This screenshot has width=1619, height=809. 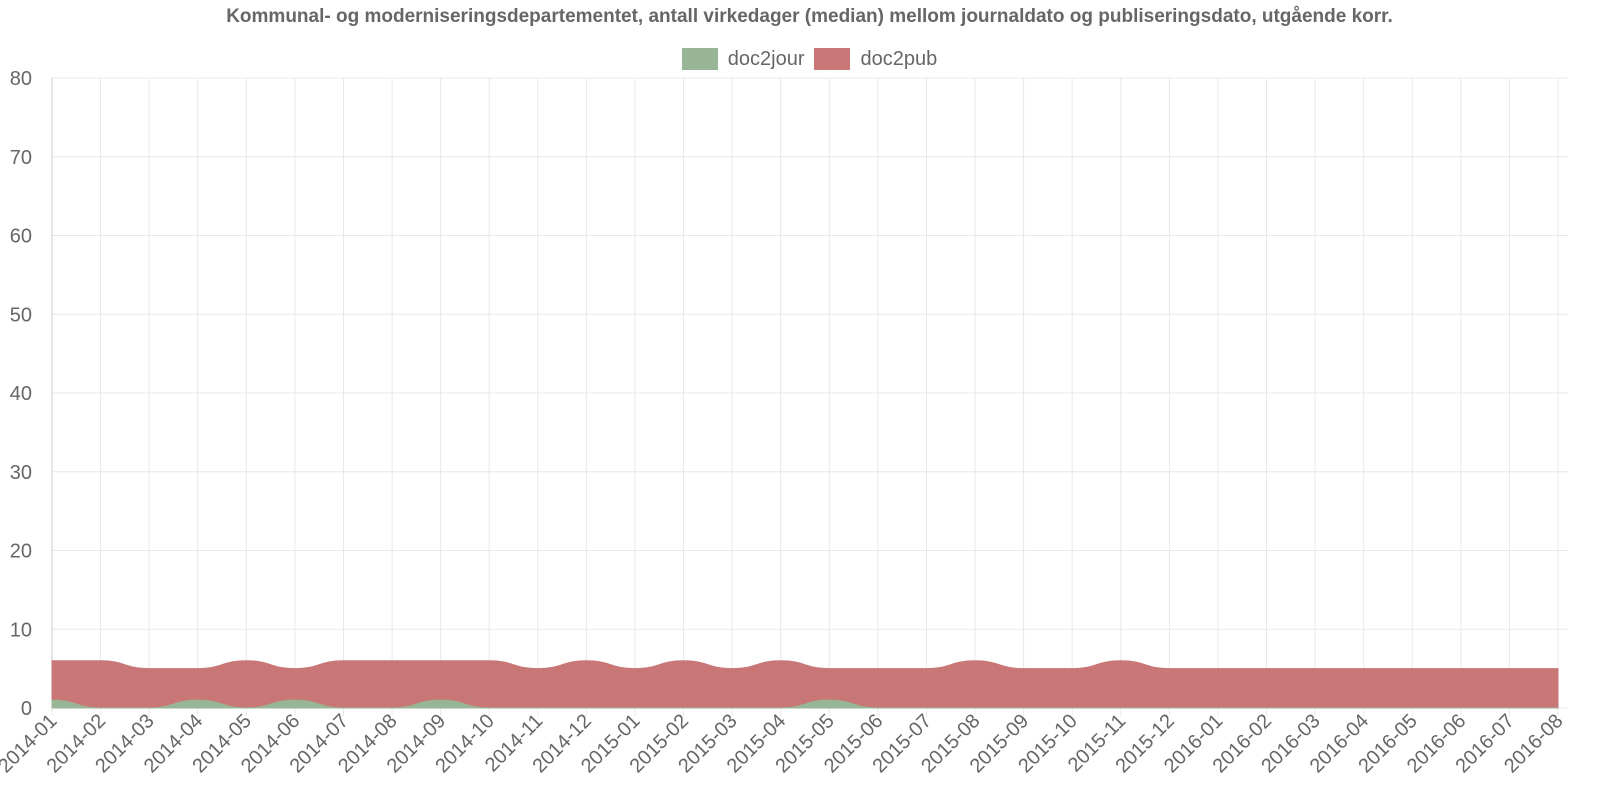 I want to click on legend-swatch-doc2jour, so click(x=699, y=59).